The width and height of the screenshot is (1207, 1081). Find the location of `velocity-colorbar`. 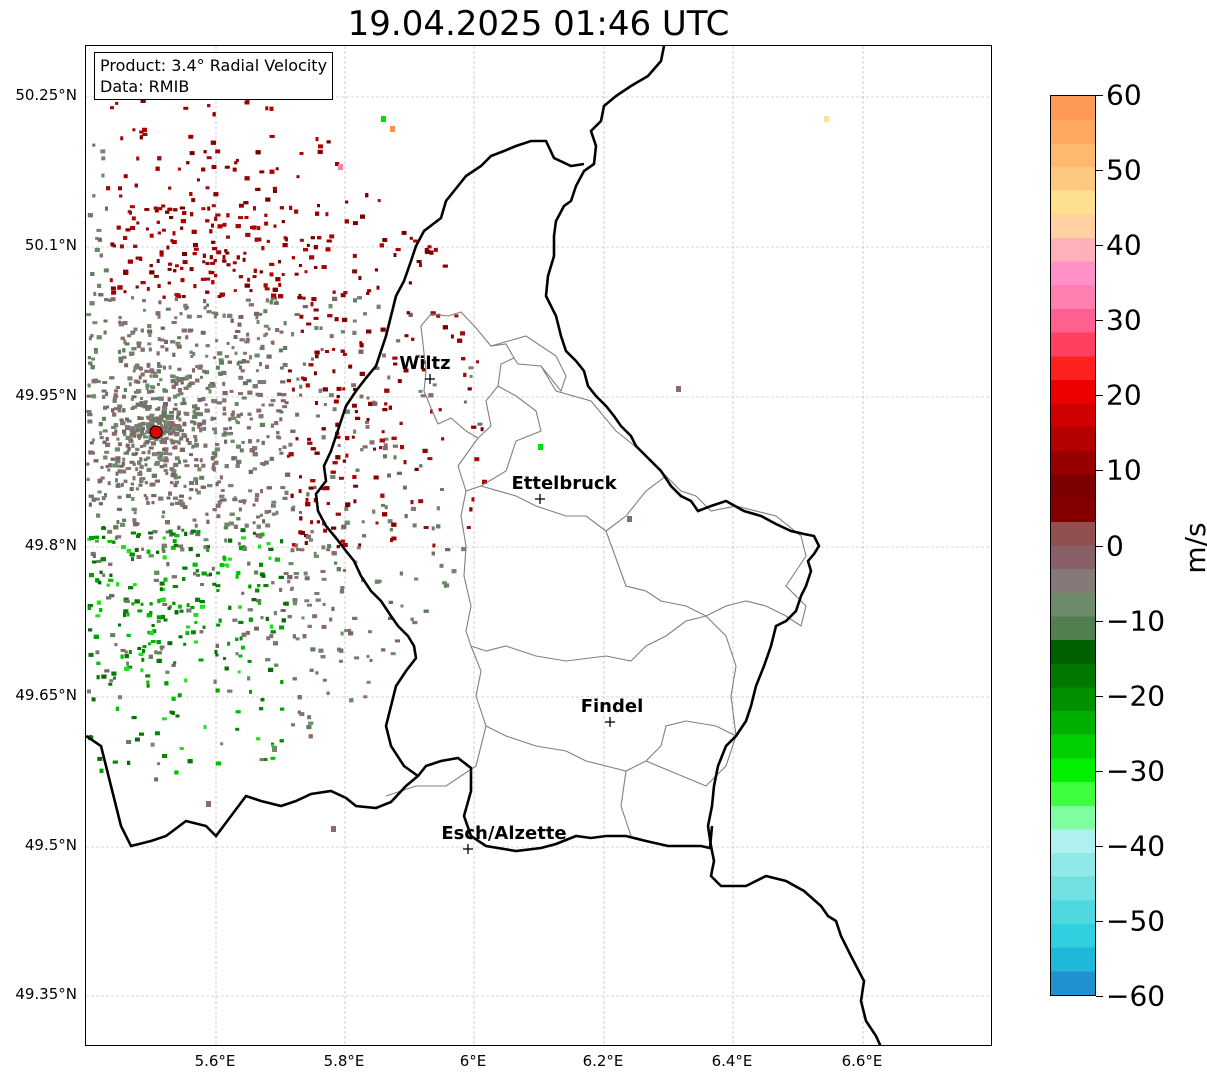

velocity-colorbar is located at coordinates (1073, 545).